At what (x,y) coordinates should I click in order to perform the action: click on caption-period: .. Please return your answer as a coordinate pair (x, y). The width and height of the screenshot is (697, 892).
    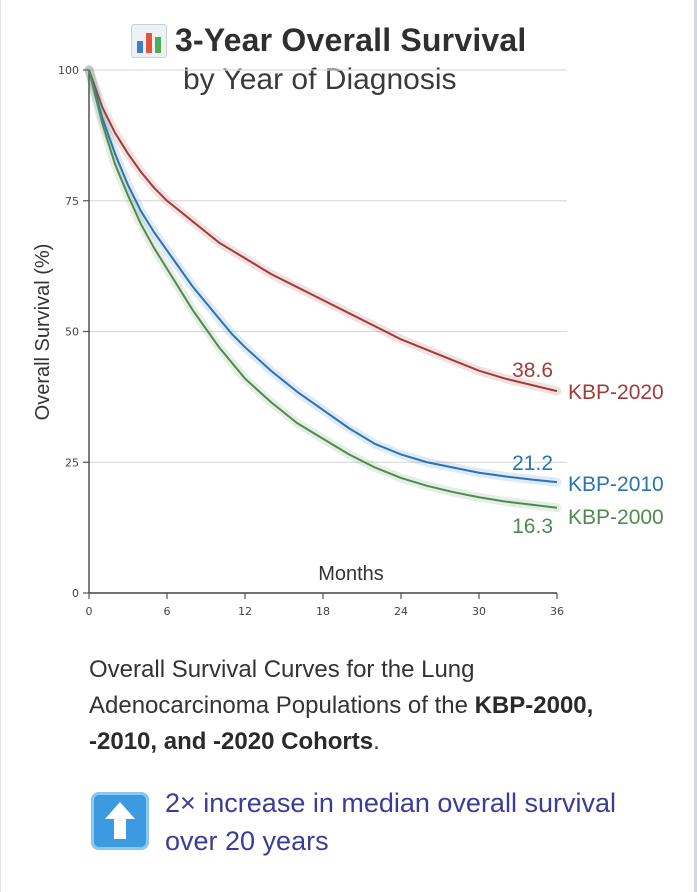
    Looking at the image, I should click on (376, 741).